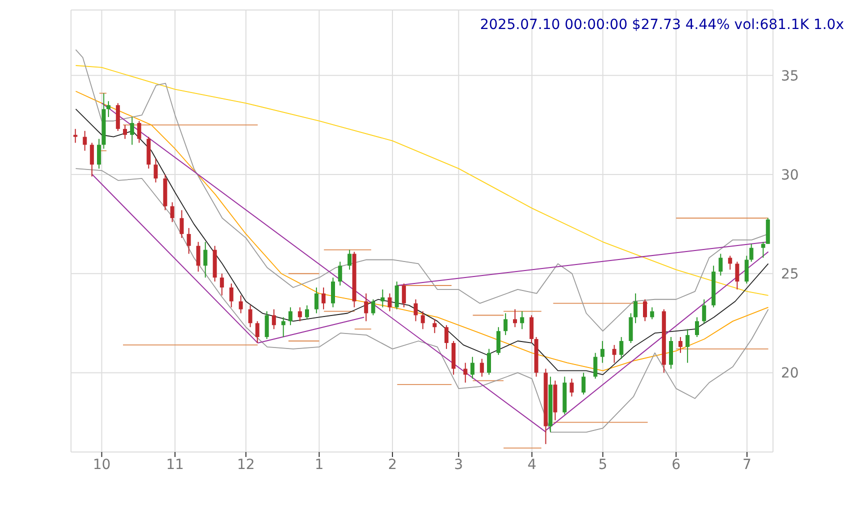  Describe the element at coordinates (245, 464) in the screenshot. I see `x-tick-label: 12` at that location.